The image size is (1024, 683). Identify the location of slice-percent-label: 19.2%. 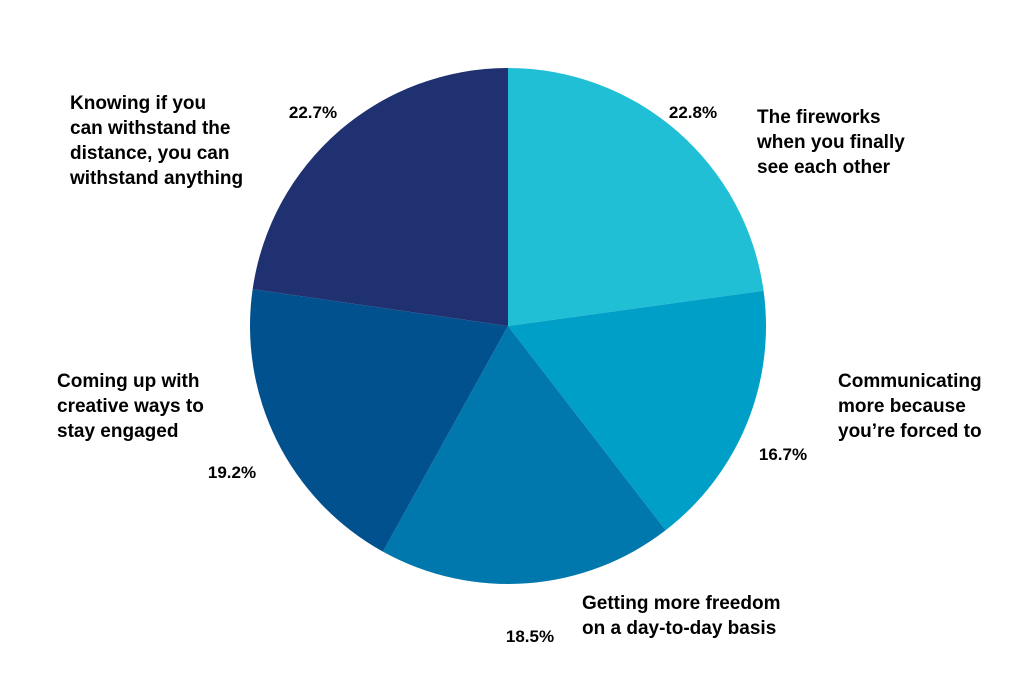
(232, 472).